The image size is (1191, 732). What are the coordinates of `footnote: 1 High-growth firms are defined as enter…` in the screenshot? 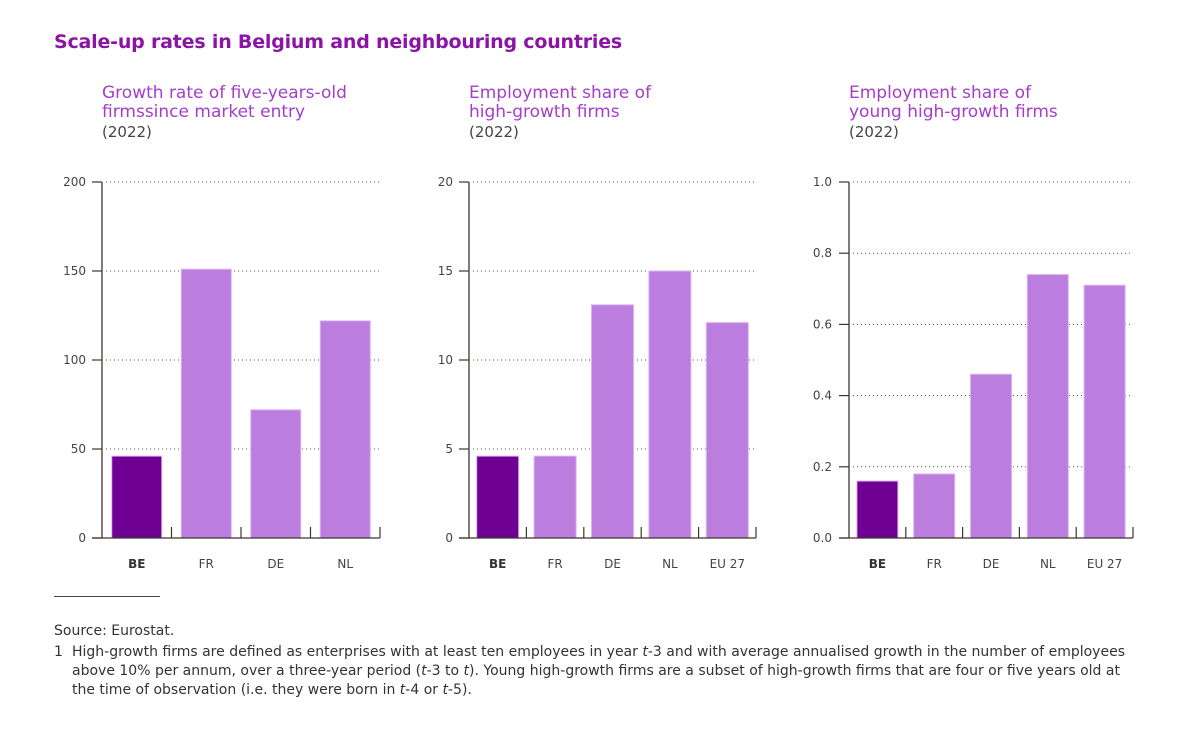 It's located at (599, 671).